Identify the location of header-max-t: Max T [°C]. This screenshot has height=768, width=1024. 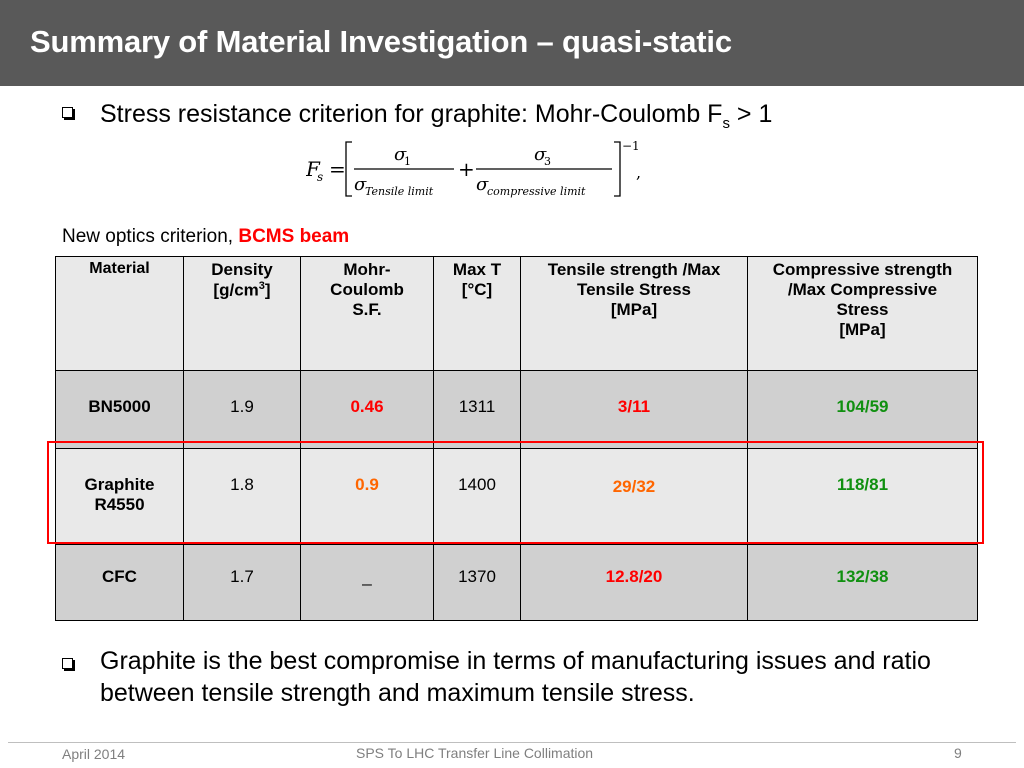
(477, 313).